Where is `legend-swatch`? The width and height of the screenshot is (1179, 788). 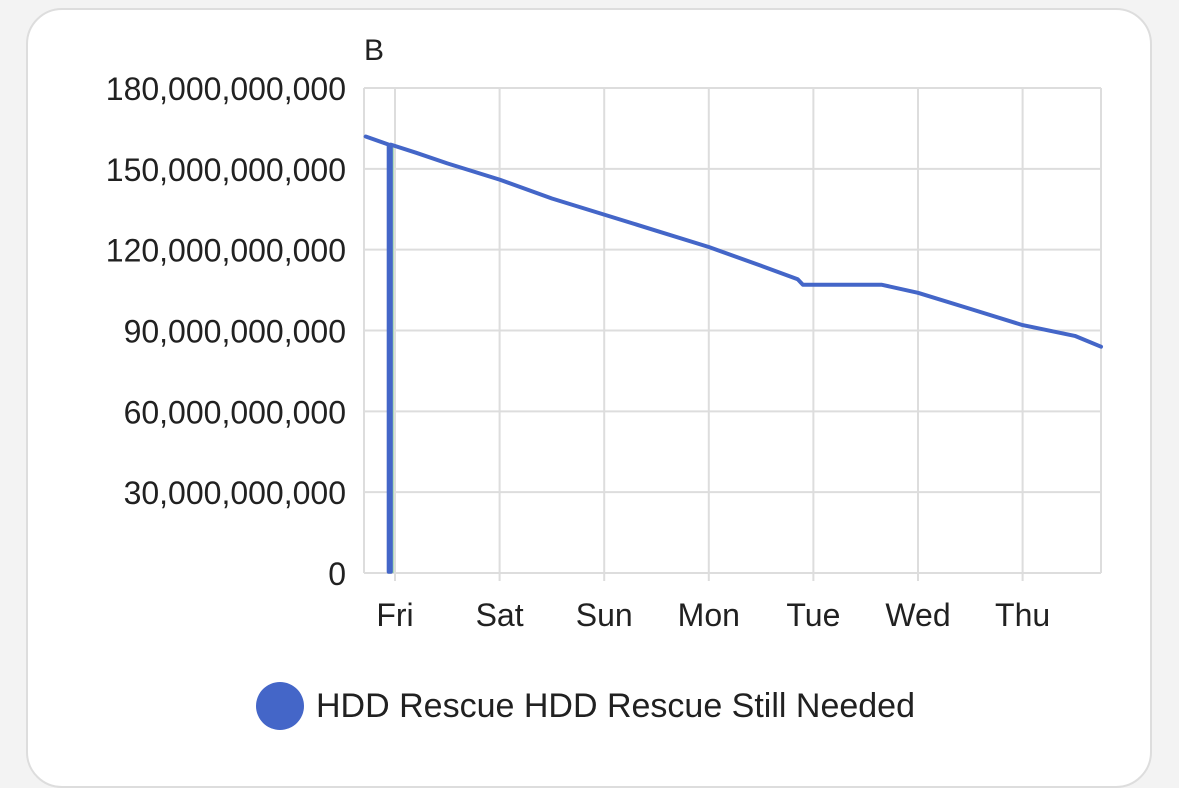 legend-swatch is located at coordinates (280, 706).